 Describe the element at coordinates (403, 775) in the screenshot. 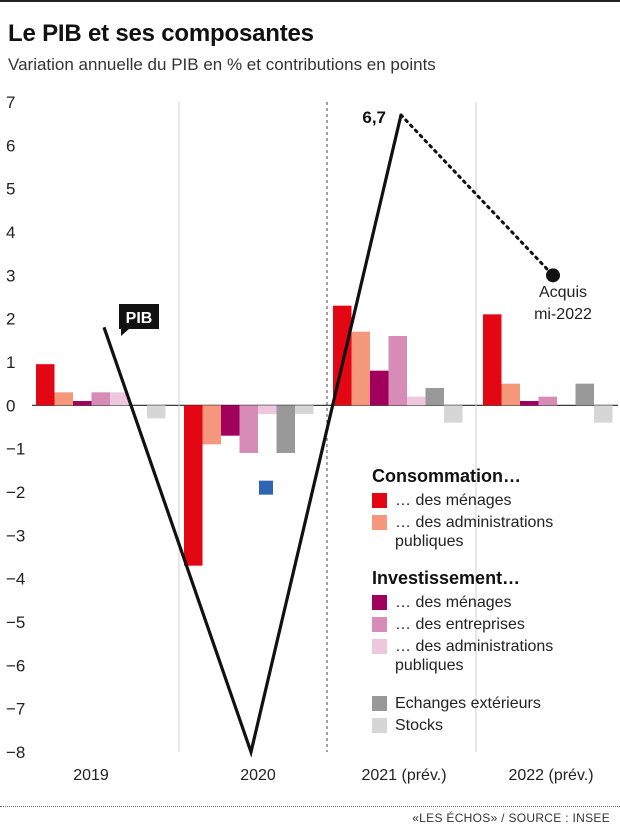

I see `x-category-label: 2021 (prév.)` at that location.